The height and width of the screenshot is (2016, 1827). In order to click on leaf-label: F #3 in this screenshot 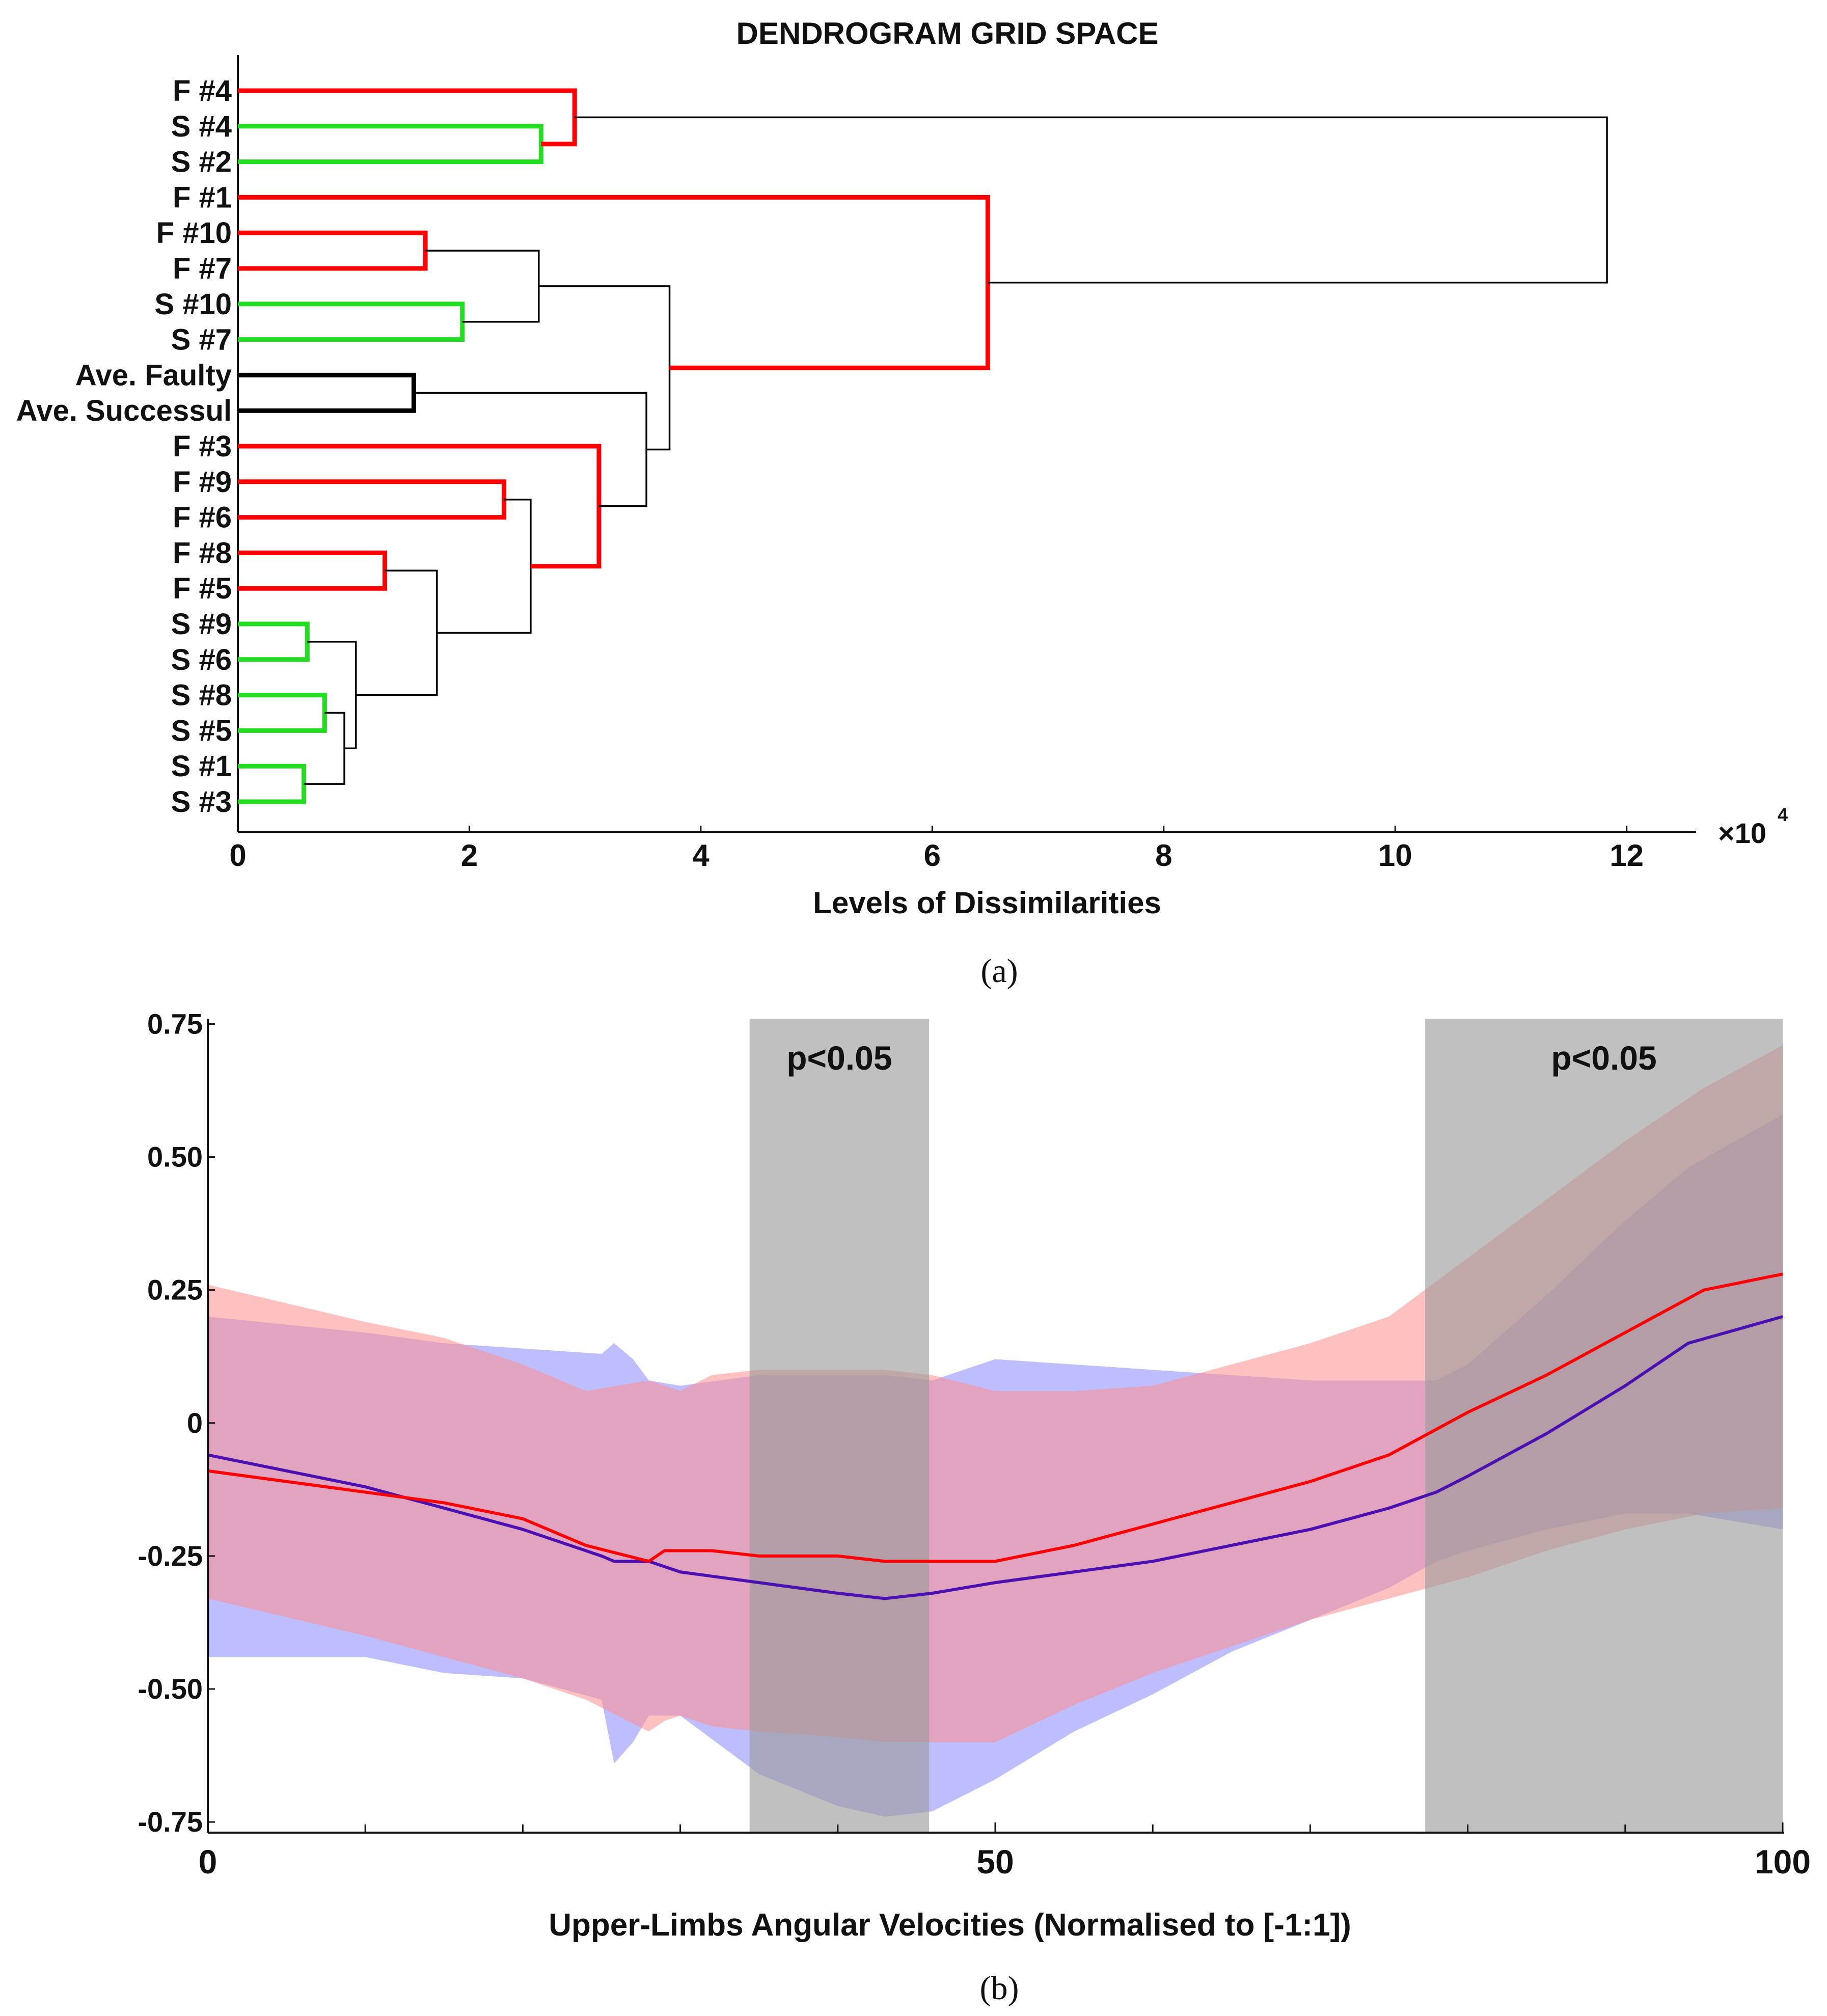, I will do `click(203, 446)`.